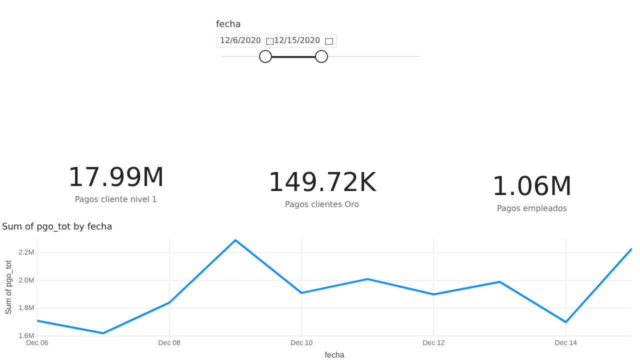  What do you see at coordinates (241, 41) in the screenshot?
I see `text: 12/6/2020` at bounding box center [241, 41].